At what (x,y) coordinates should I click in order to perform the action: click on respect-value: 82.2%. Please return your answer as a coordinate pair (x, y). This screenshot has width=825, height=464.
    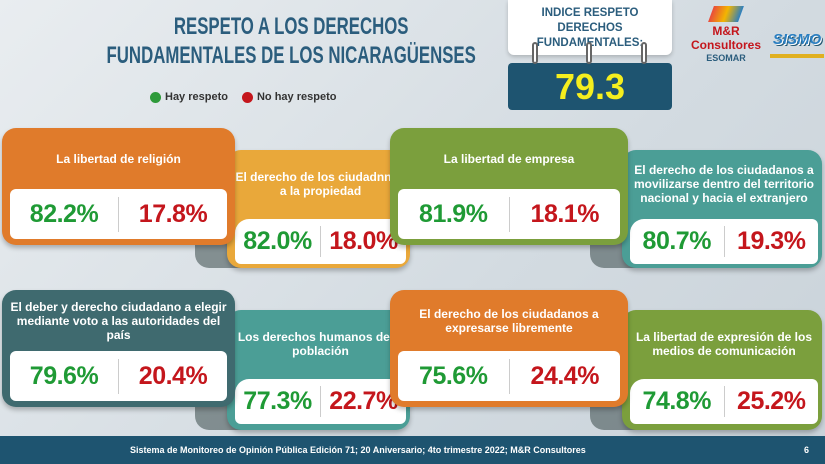
    Looking at the image, I should click on (64, 213).